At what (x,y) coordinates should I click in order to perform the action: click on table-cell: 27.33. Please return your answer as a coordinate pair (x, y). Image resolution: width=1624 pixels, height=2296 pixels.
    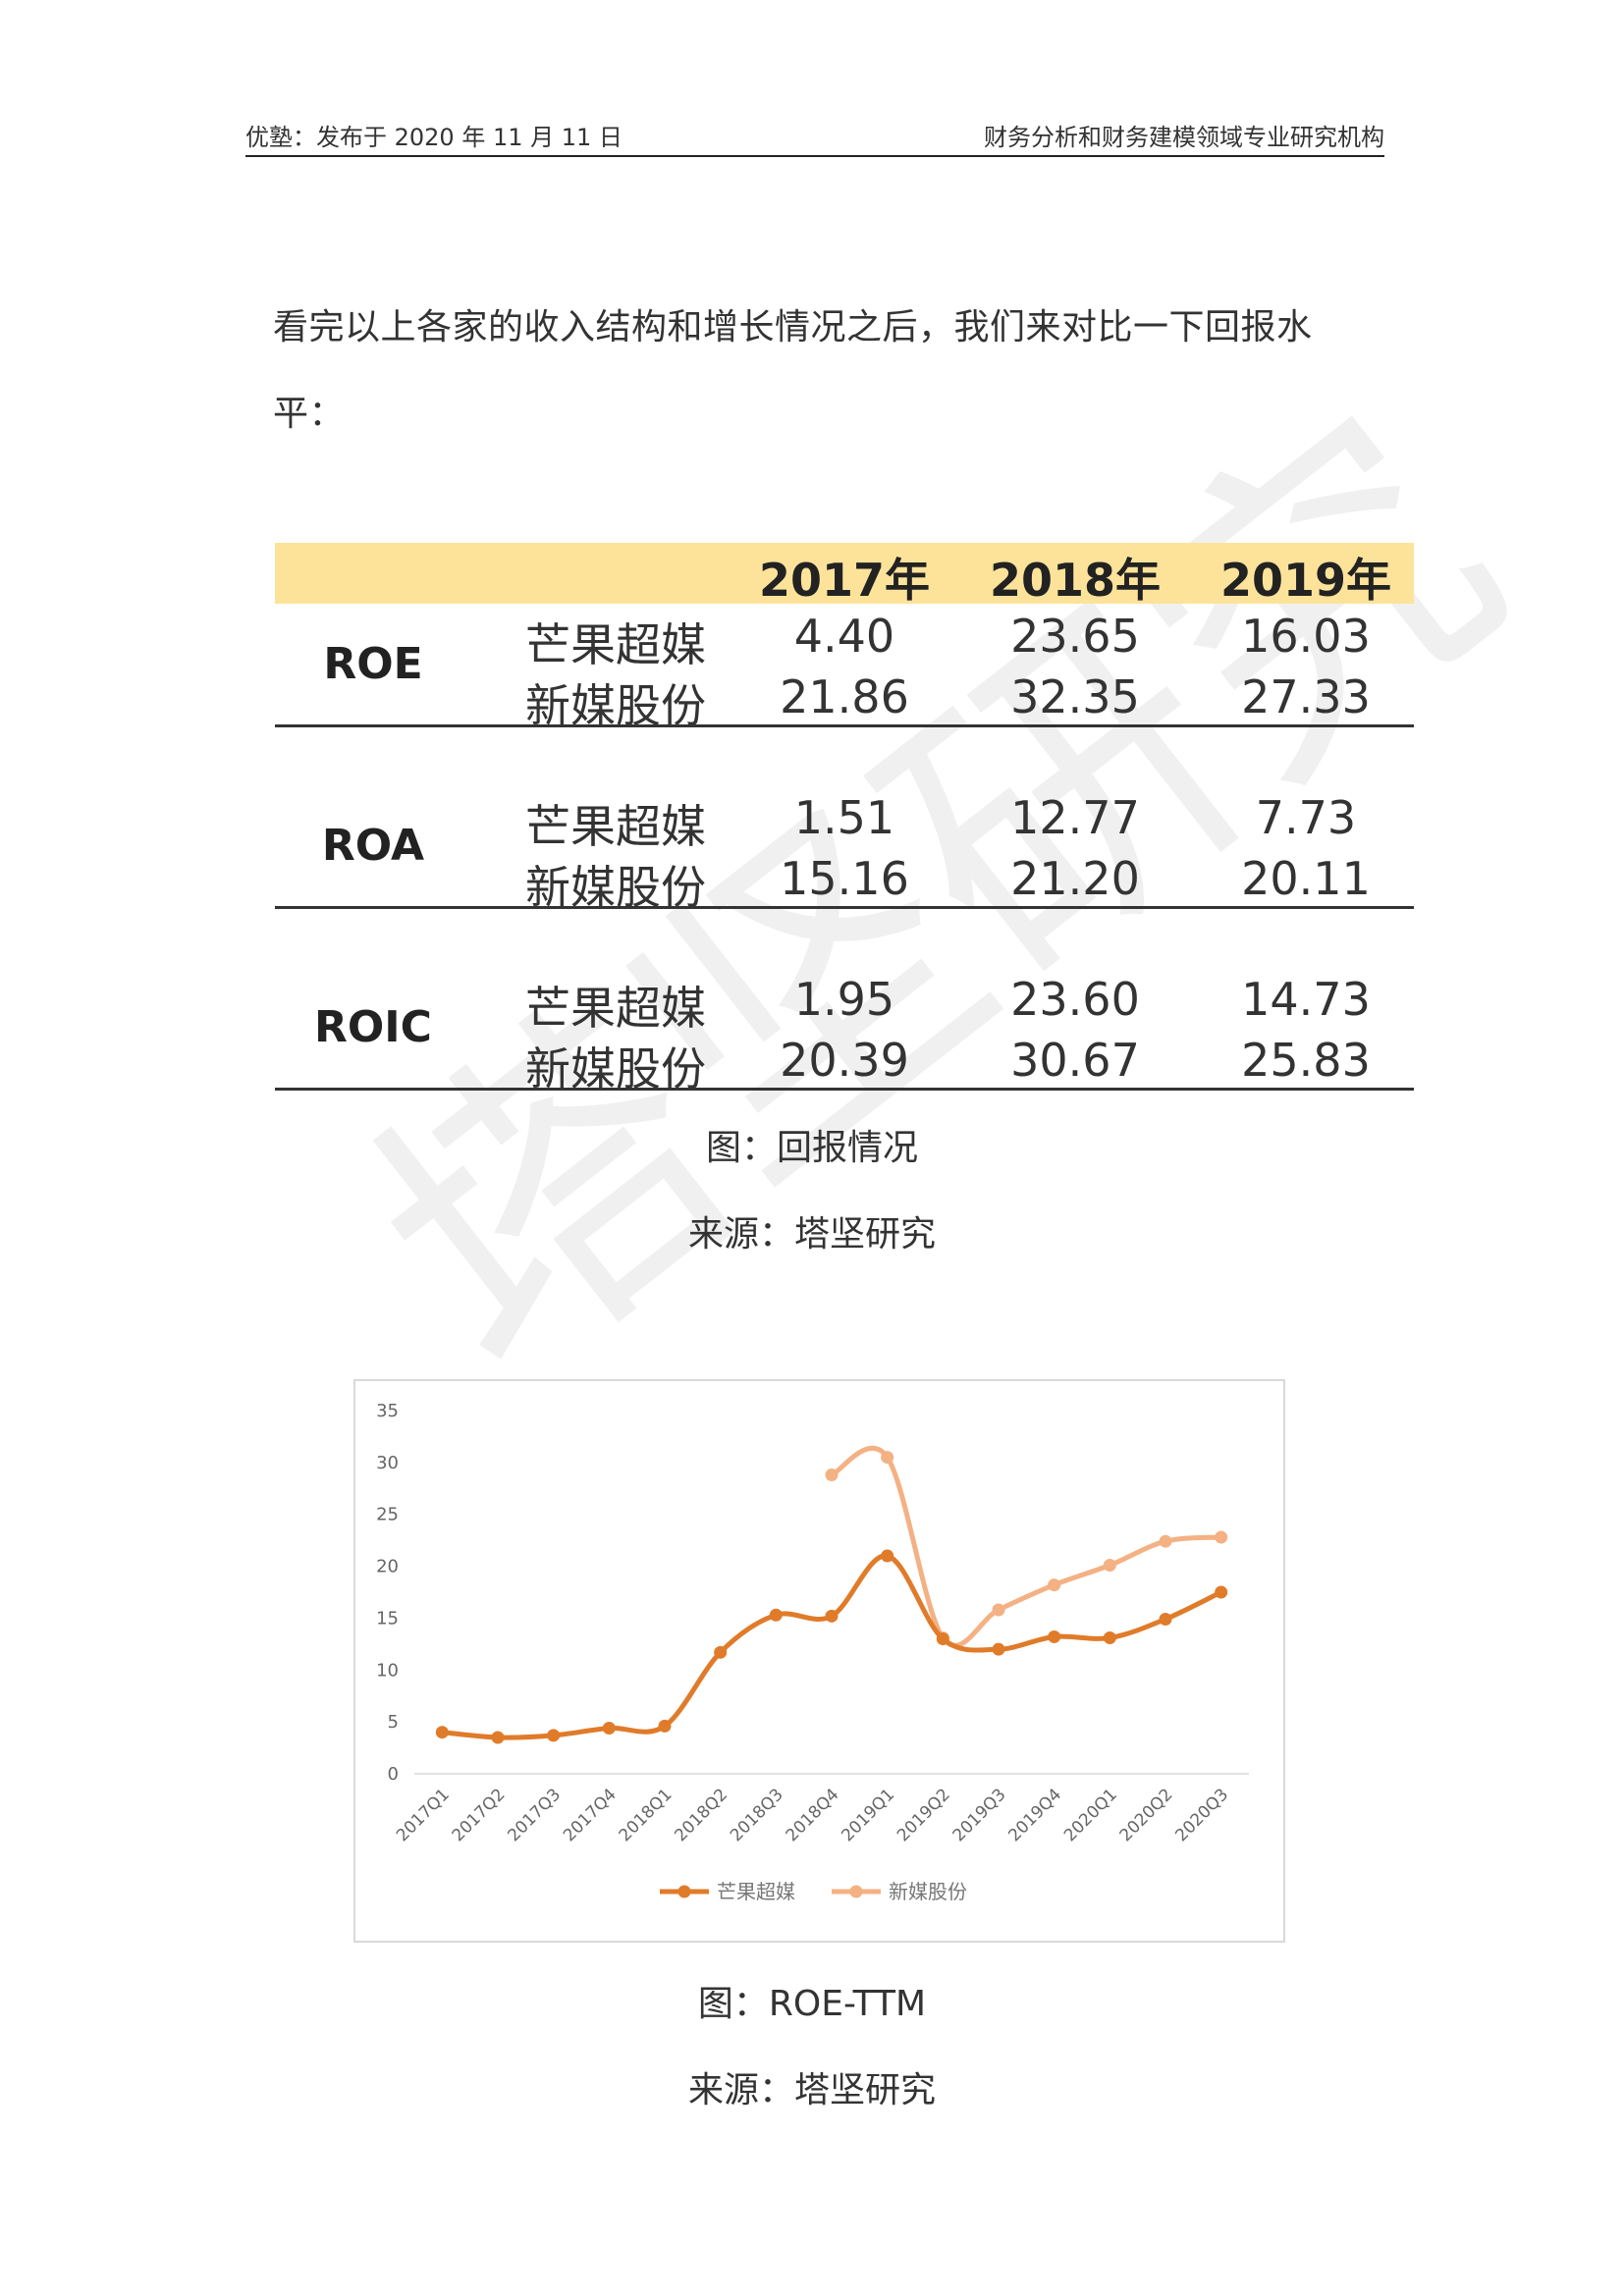
    Looking at the image, I should click on (1306, 696).